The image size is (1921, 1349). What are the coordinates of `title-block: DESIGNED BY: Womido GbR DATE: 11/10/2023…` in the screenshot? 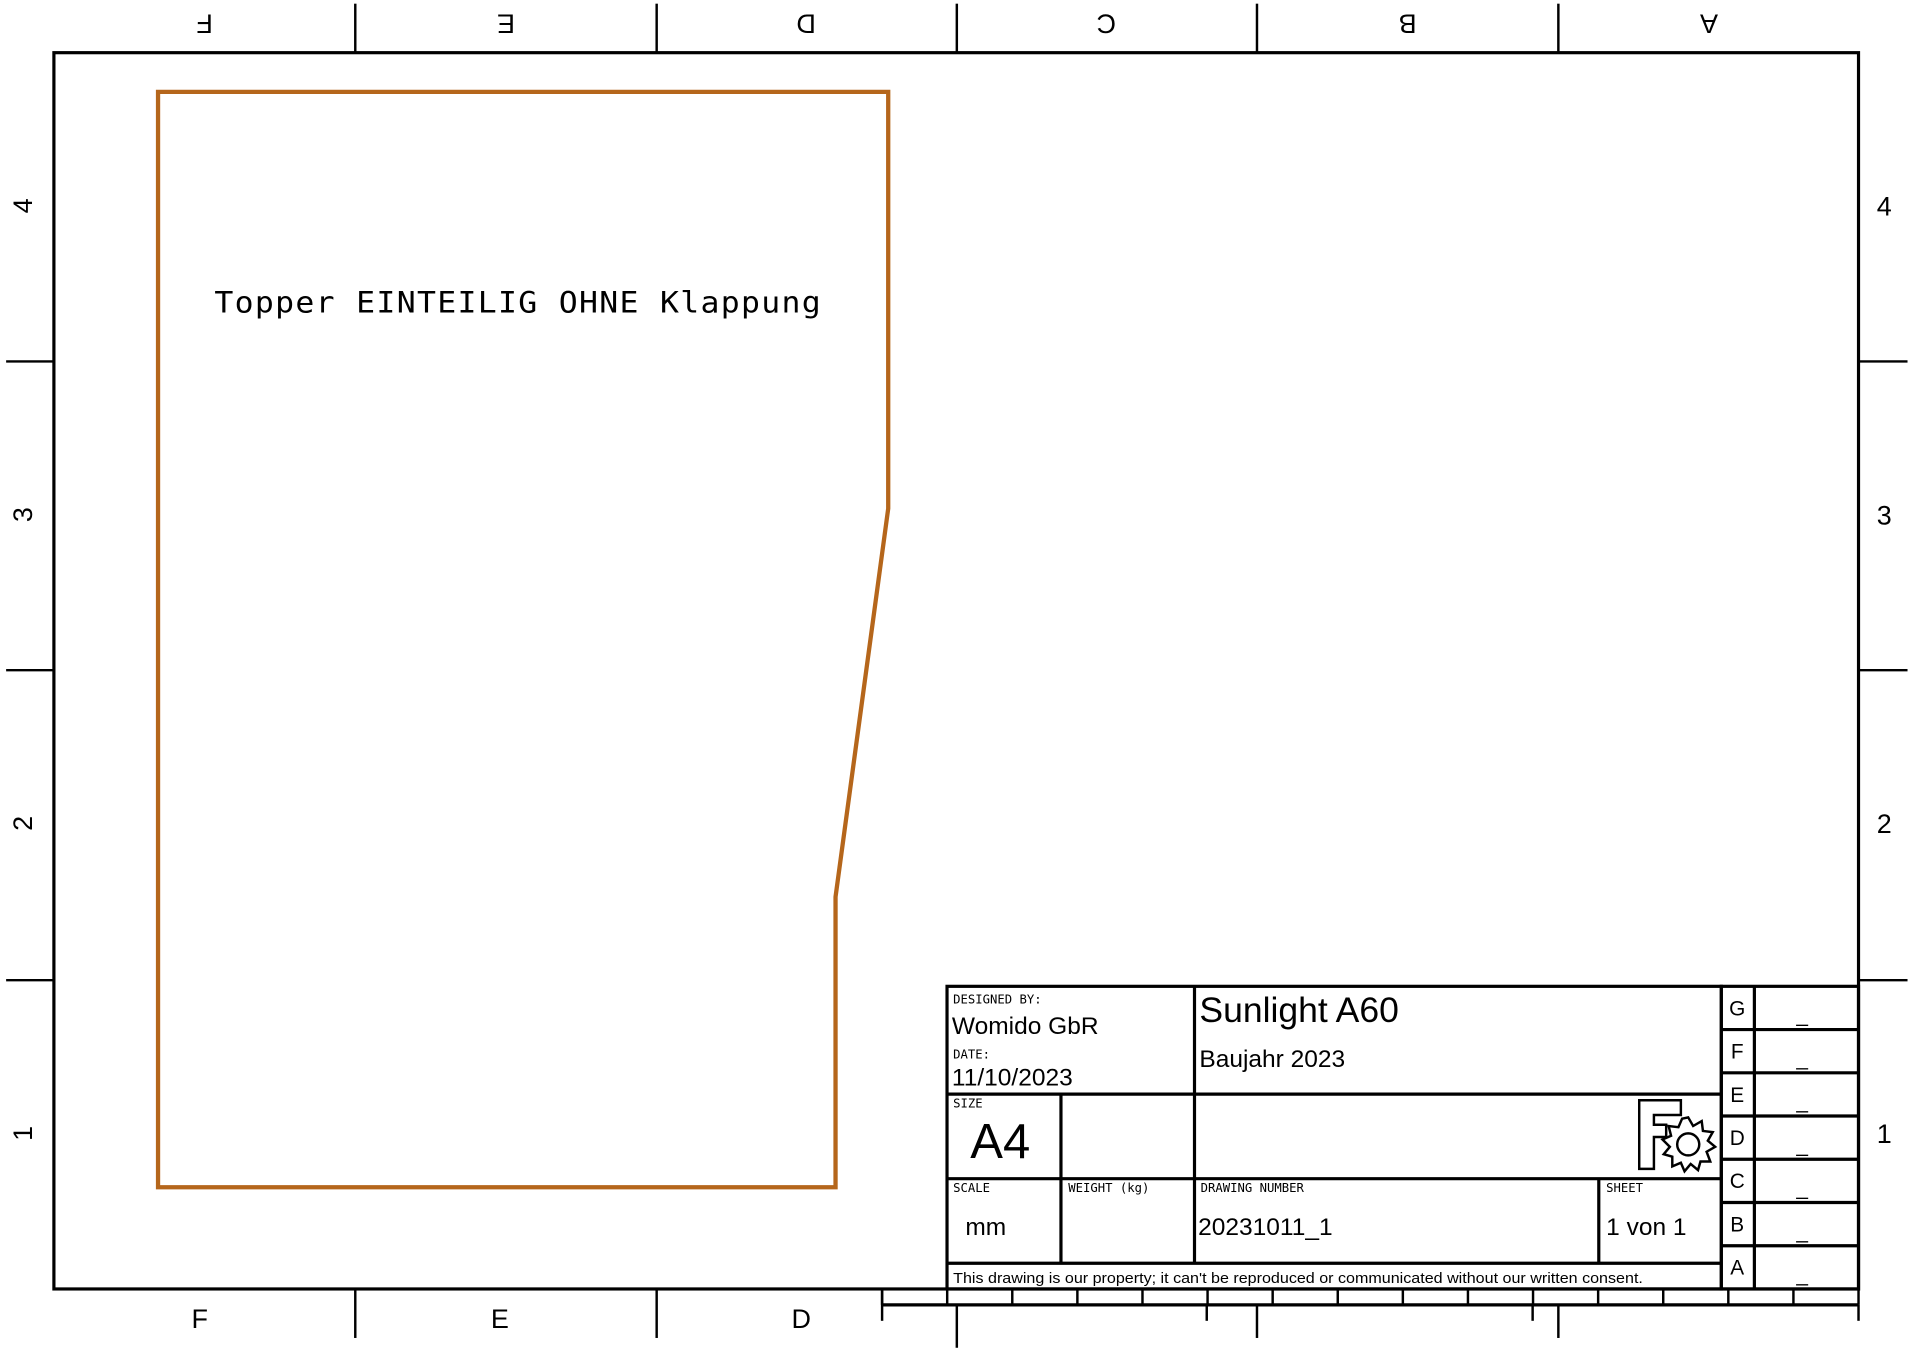 It's located at (1334, 1137).